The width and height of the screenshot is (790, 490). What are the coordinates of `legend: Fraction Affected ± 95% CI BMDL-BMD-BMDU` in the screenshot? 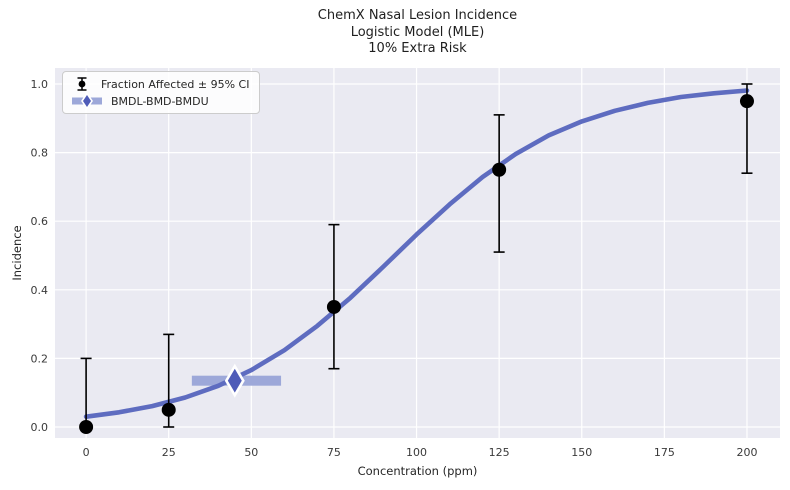 It's located at (161, 92).